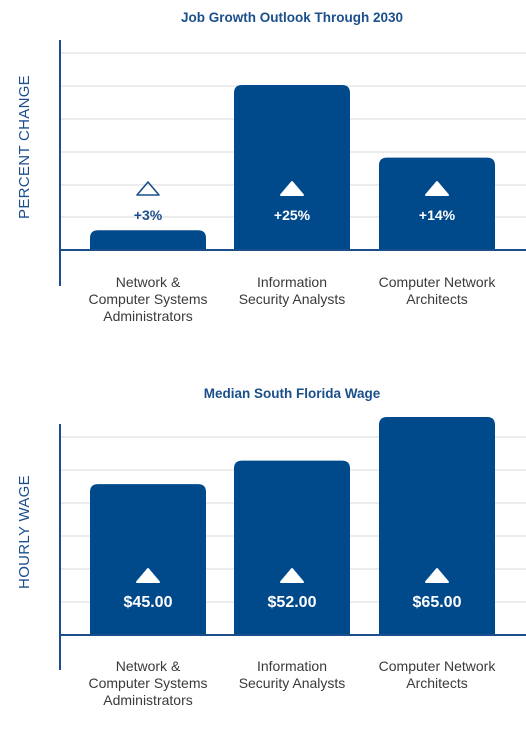  Describe the element at coordinates (437, 215) in the screenshot. I see `data-label: +14%` at that location.